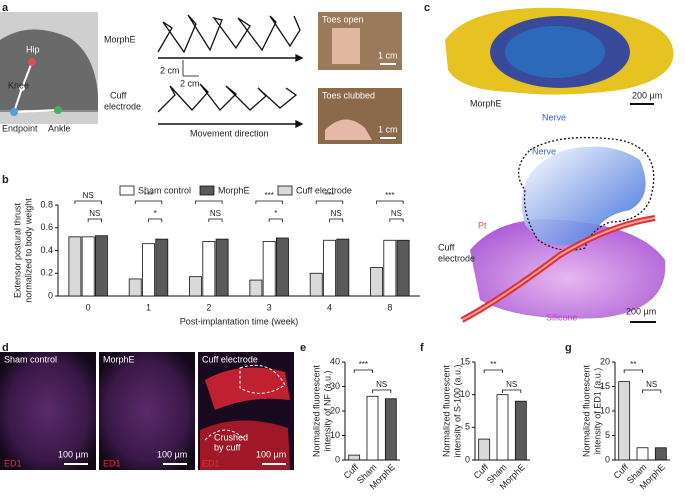  What do you see at coordinates (457, 410) in the screenshot?
I see `y-axis-label: intensity of S-100 (a.u.)` at bounding box center [457, 410].